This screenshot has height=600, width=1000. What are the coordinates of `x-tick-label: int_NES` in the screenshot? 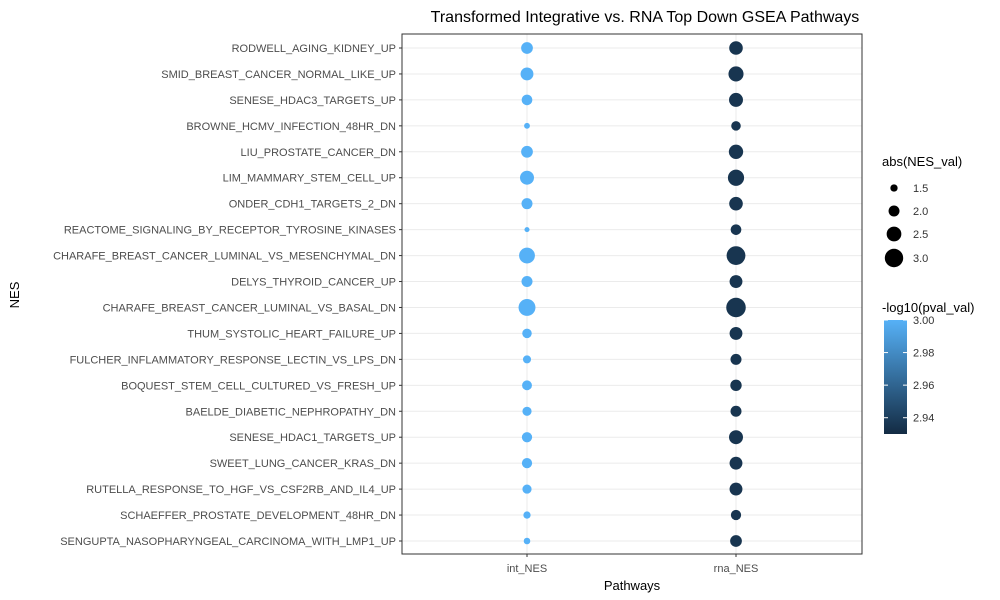 It's located at (527, 569).